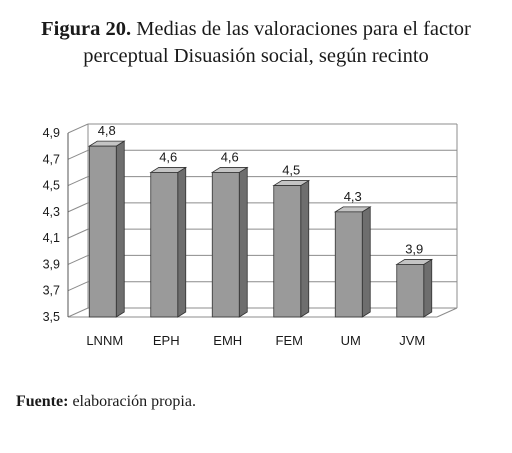 The width and height of the screenshot is (512, 453). I want to click on x-tick-label-jvm: JVM, so click(412, 340).